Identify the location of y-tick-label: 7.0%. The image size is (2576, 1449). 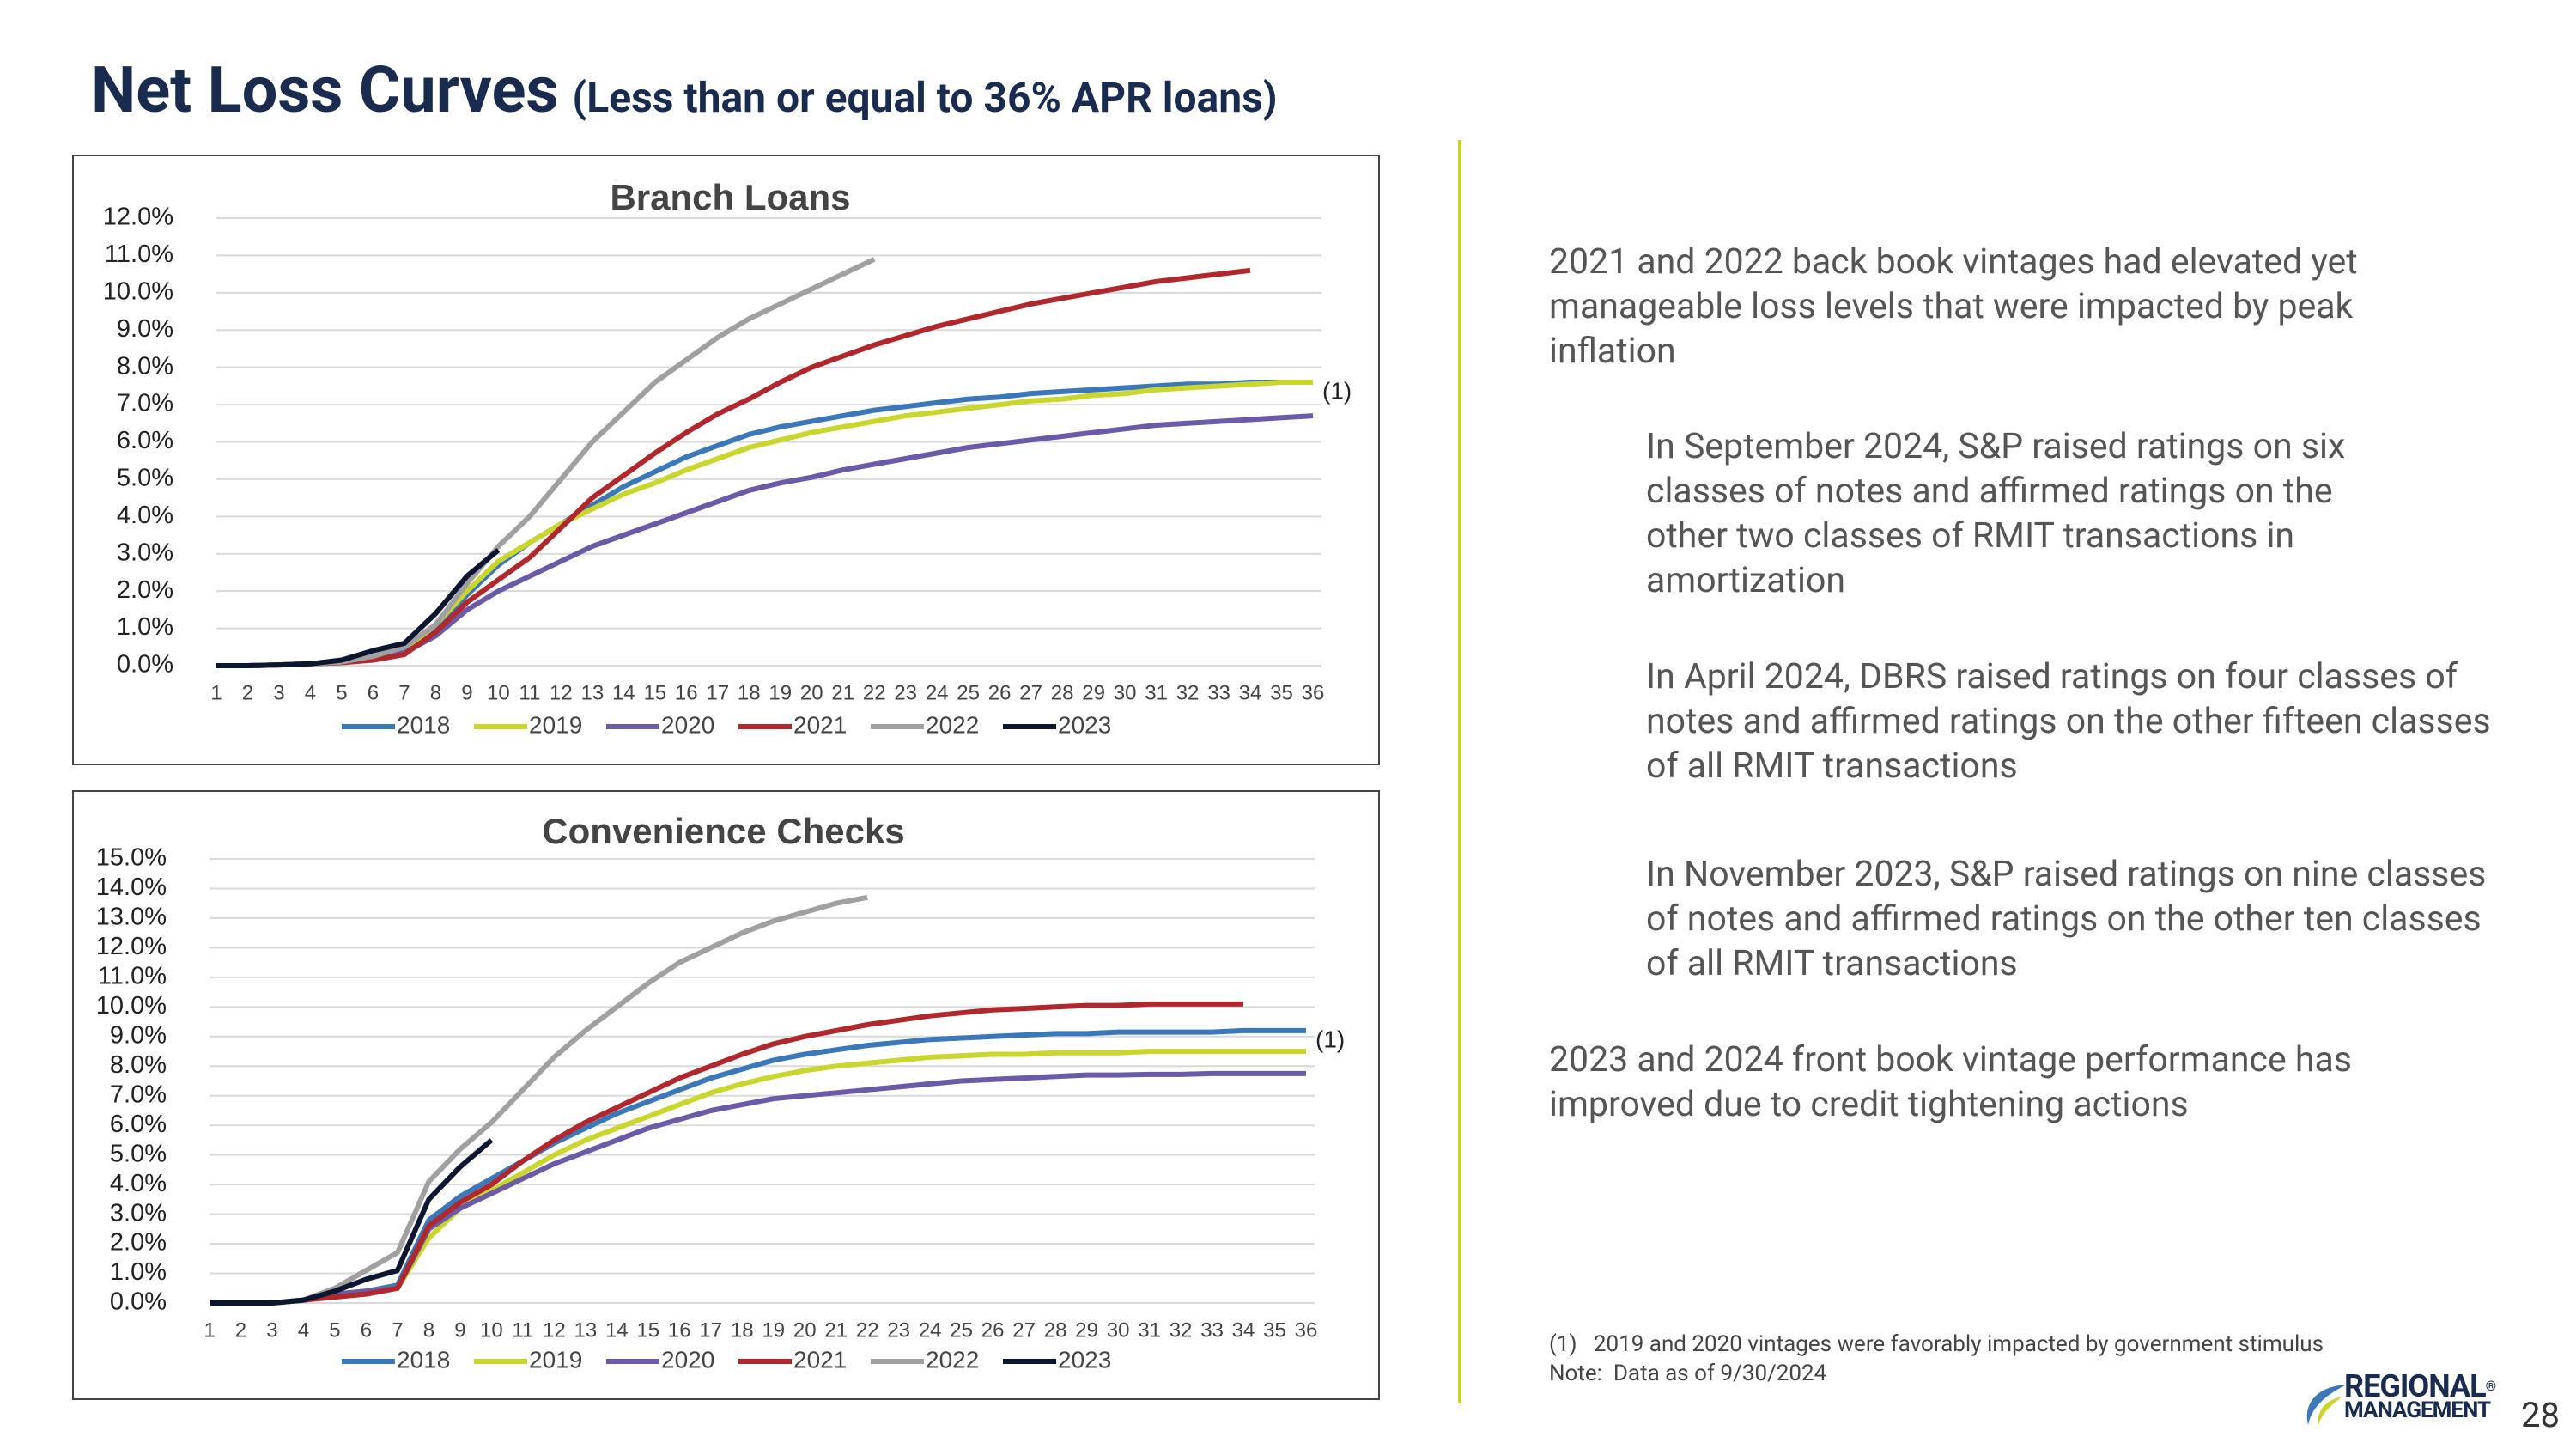
(138, 1094).